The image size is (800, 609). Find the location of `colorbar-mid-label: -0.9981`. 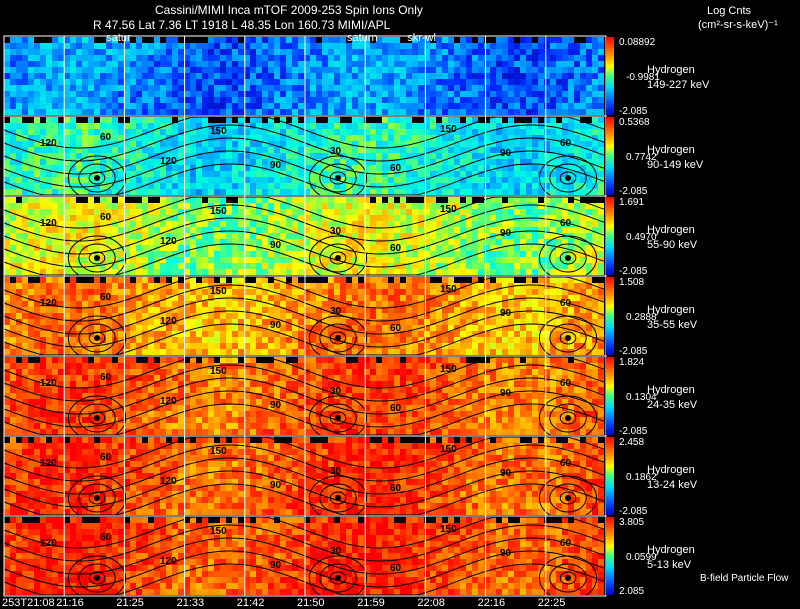

colorbar-mid-label: -0.9981 is located at coordinates (643, 77).